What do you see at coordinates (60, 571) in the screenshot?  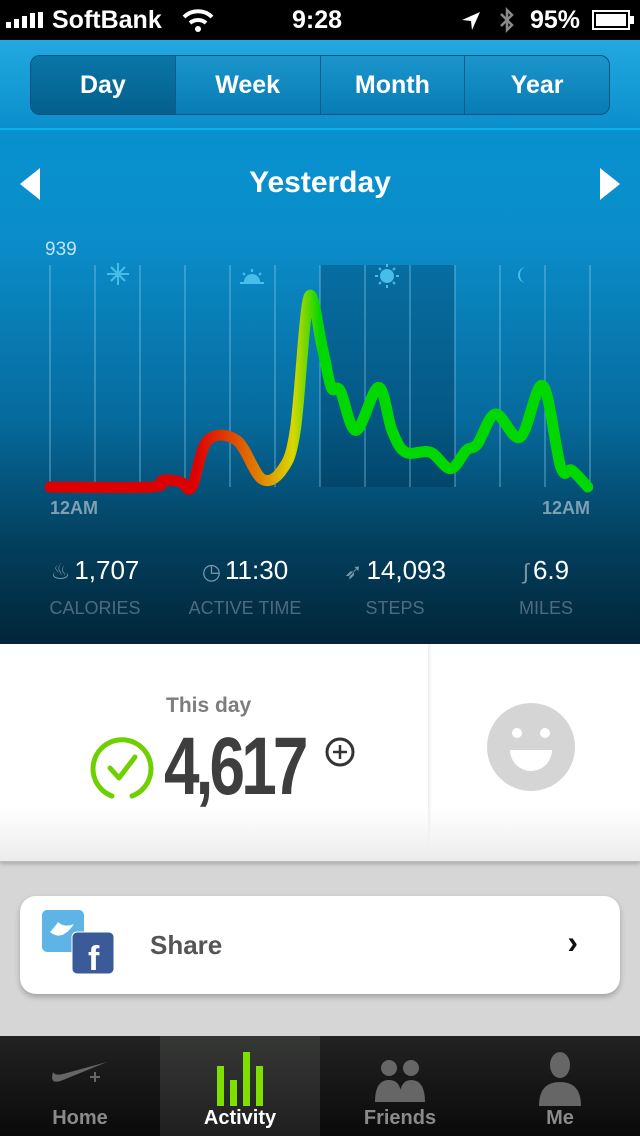 I see `flame-icon: ♨` at bounding box center [60, 571].